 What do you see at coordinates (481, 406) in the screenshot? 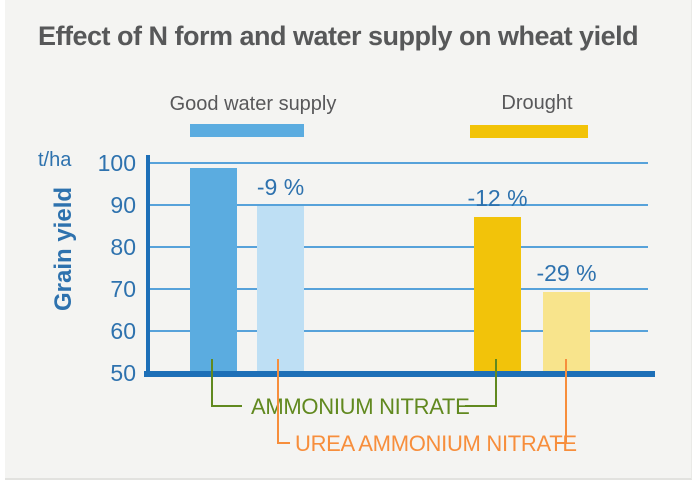
I see `ammonium-nitrate-connector-right-horizontal` at bounding box center [481, 406].